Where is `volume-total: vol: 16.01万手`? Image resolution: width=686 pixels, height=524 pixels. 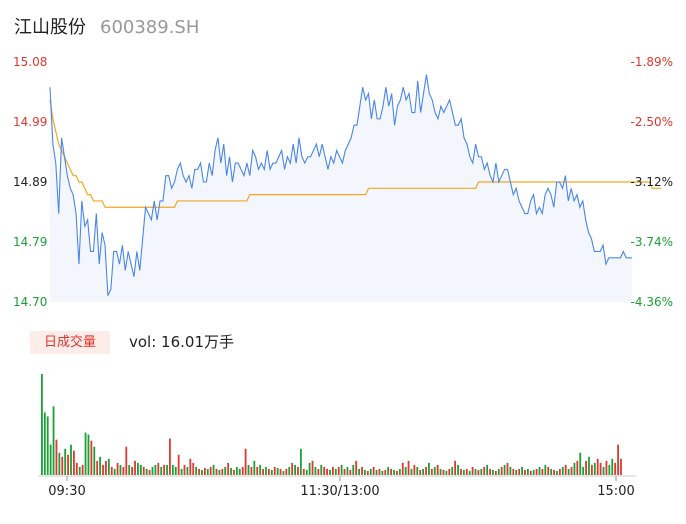 volume-total: vol: 16.01万手 is located at coordinates (181, 342).